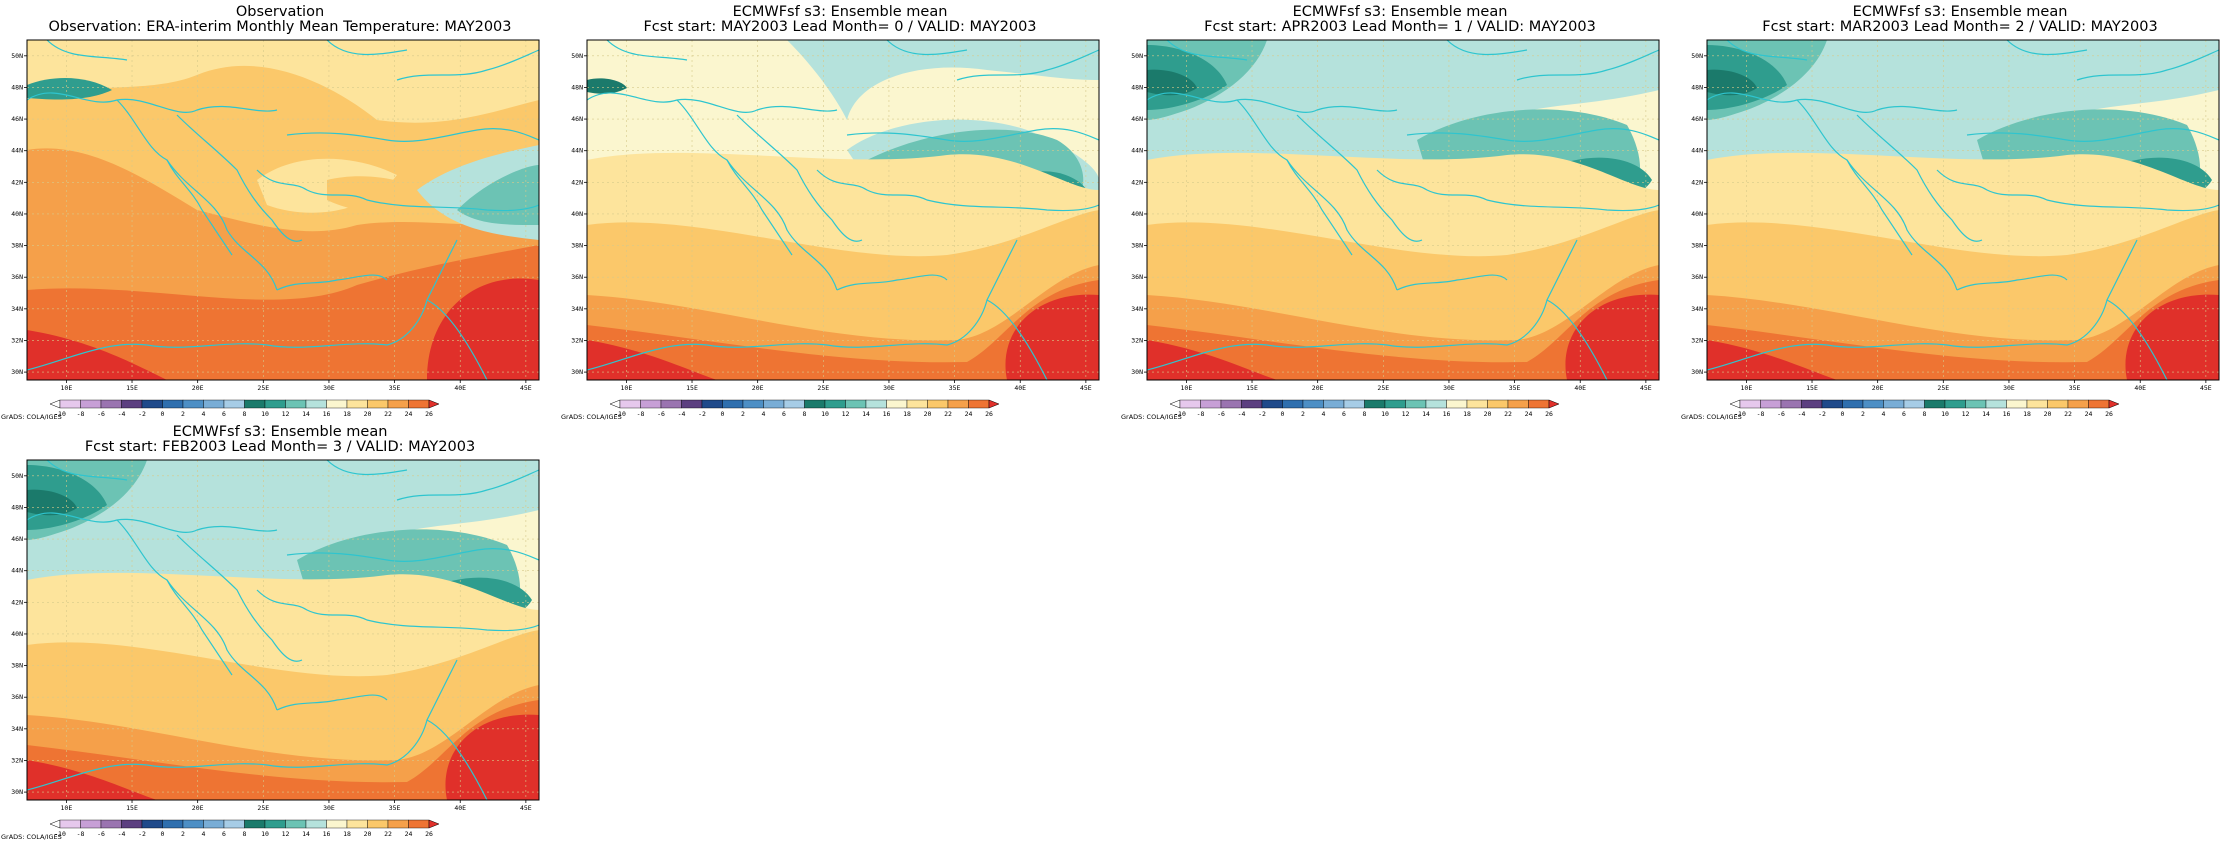 Image resolution: width=2240 pixels, height=841 pixels. Describe the element at coordinates (17, 214) in the screenshot. I see `lat-label: 40N` at that location.